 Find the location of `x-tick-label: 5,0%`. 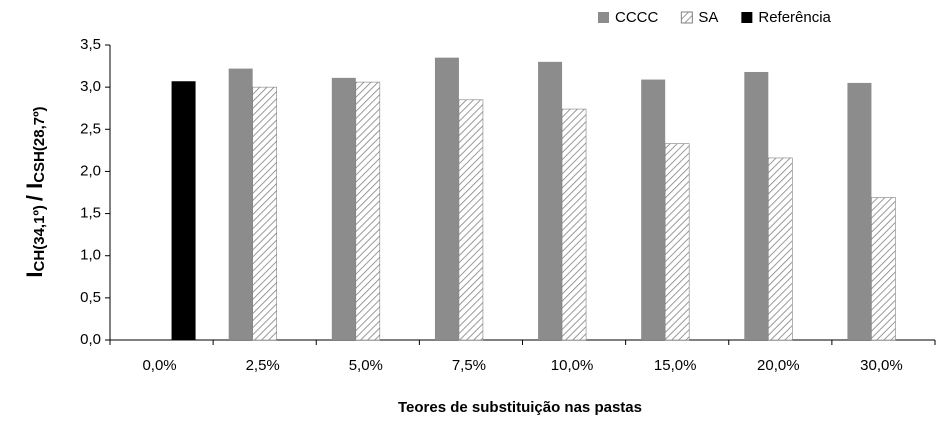

x-tick-label: 5,0% is located at coordinates (366, 365).